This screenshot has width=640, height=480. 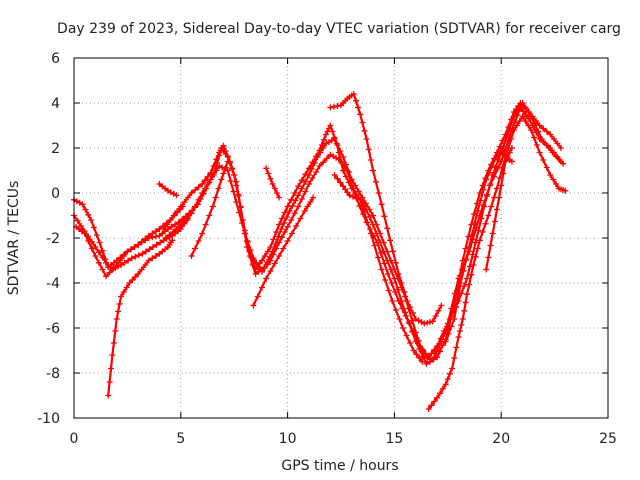 I want to click on y-tick-label: -6, so click(x=53, y=329).